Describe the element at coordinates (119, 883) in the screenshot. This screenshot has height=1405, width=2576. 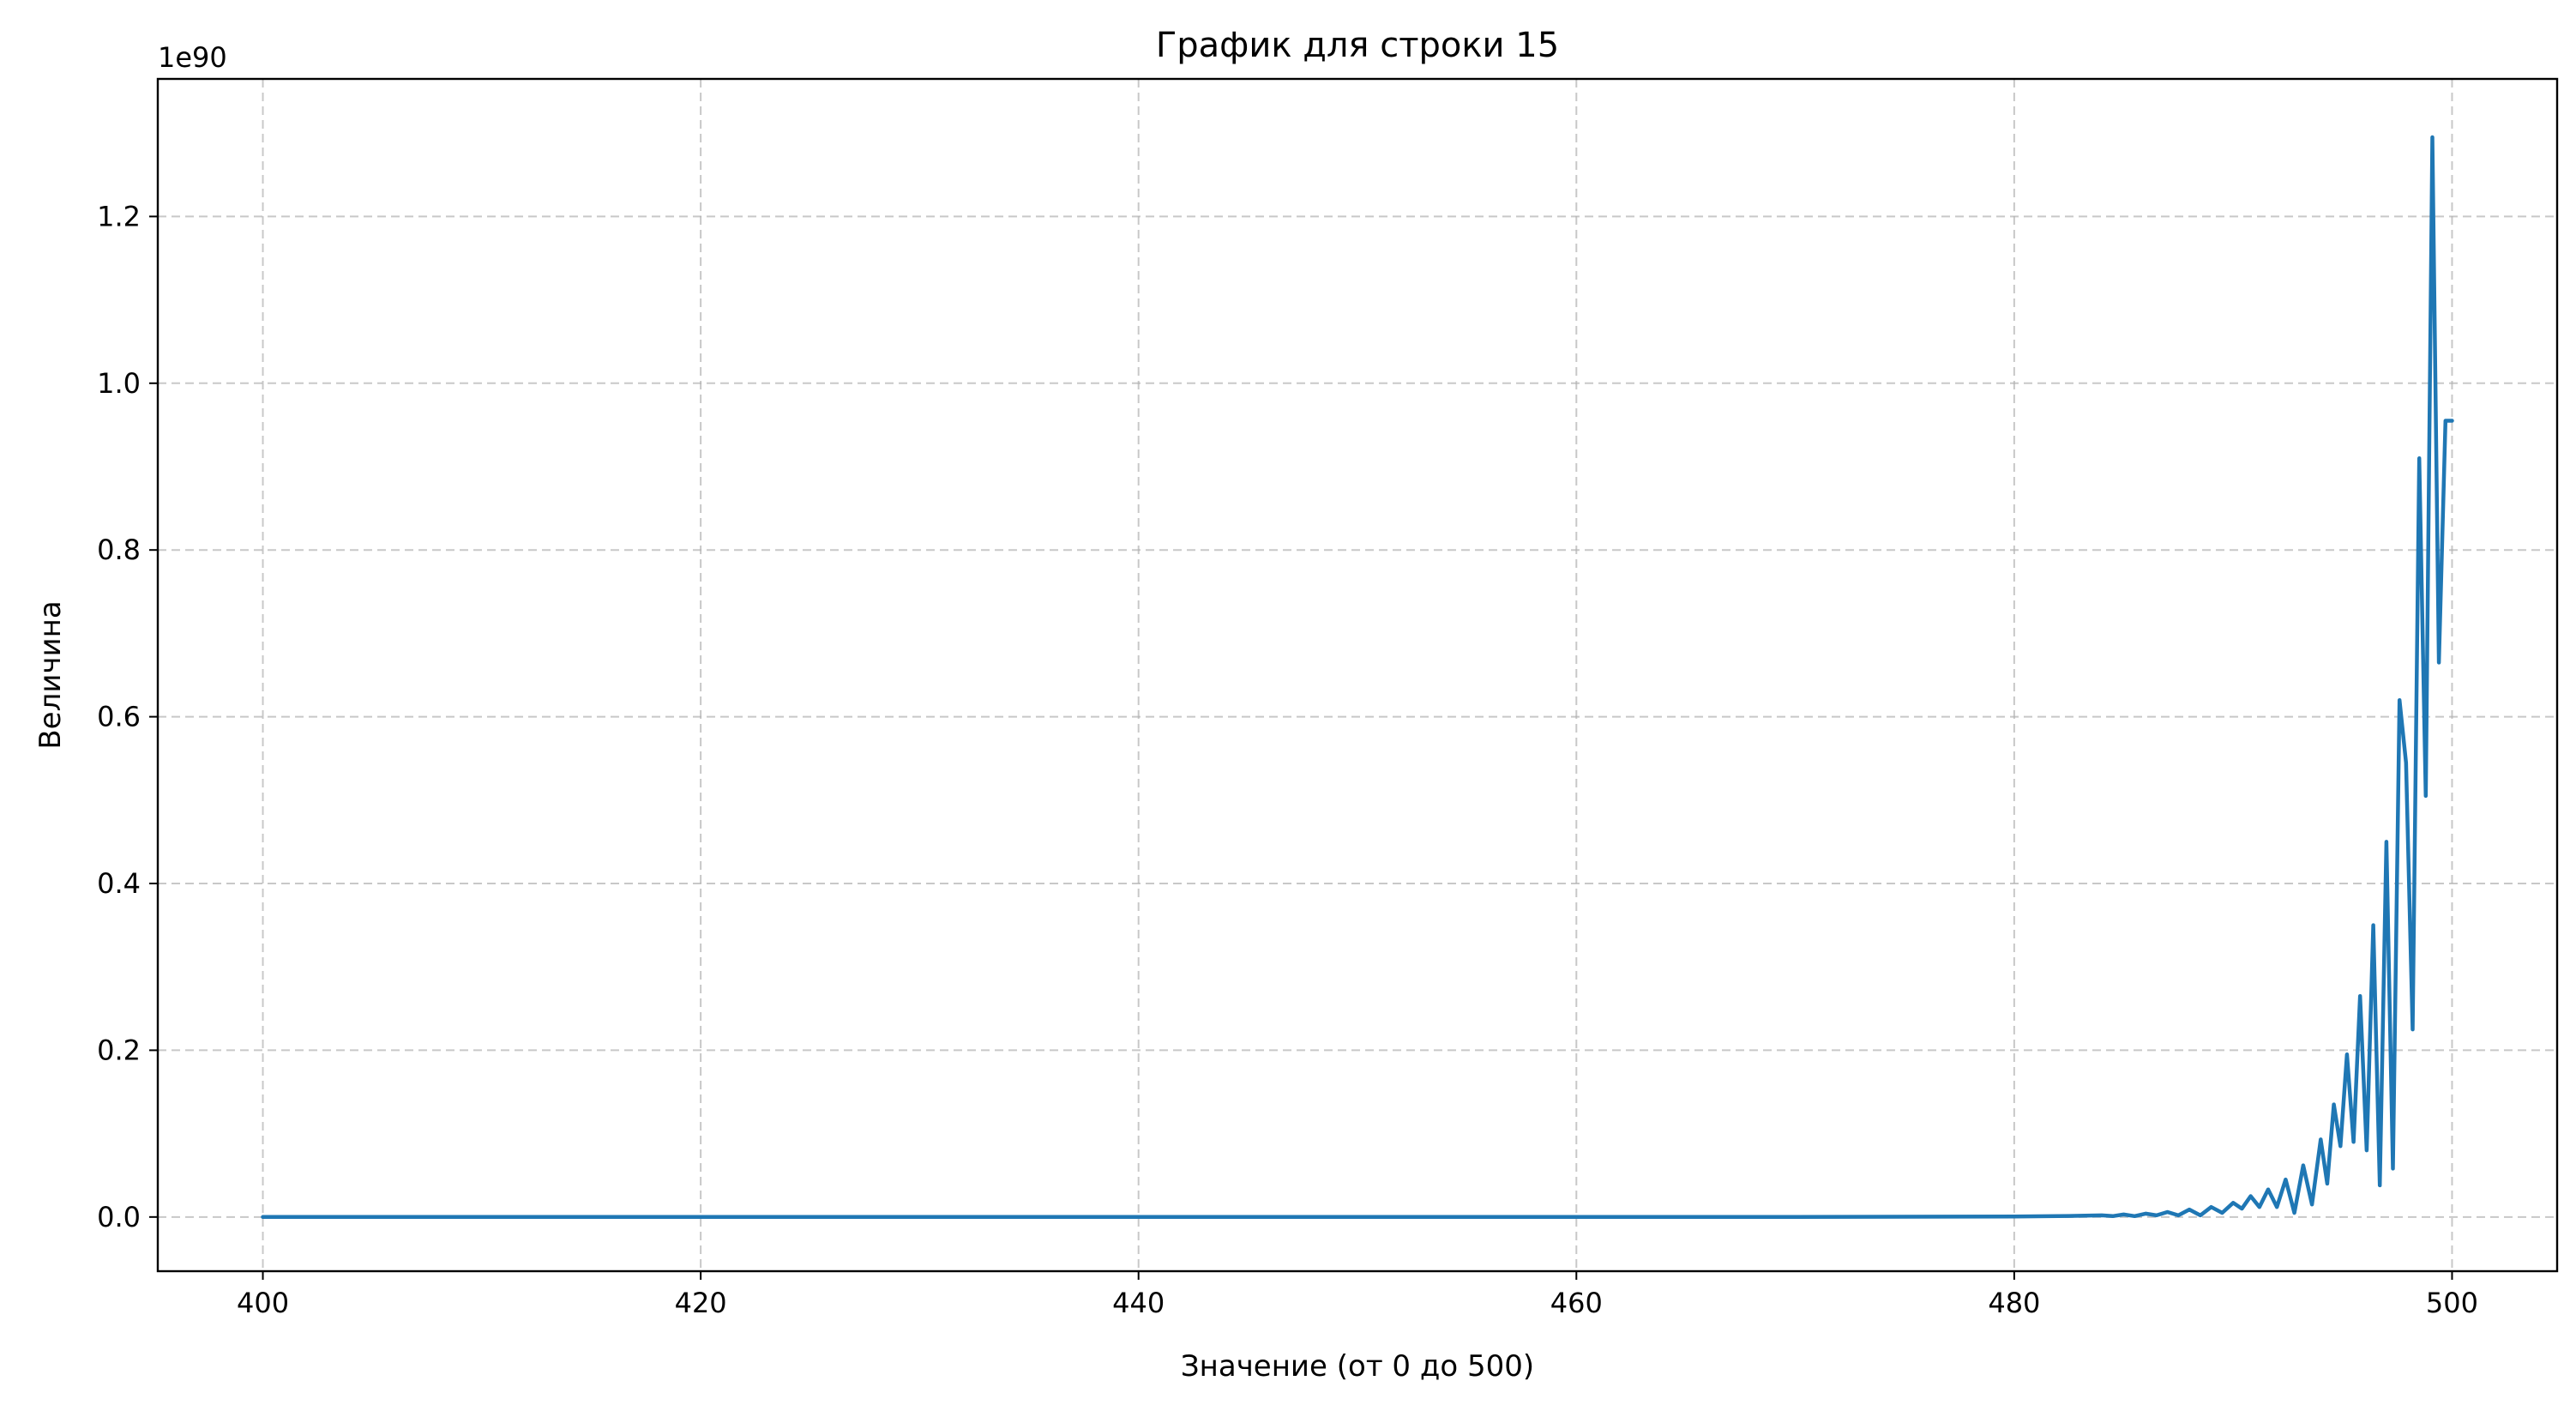
I see `y-tick-label: 0.4` at that location.